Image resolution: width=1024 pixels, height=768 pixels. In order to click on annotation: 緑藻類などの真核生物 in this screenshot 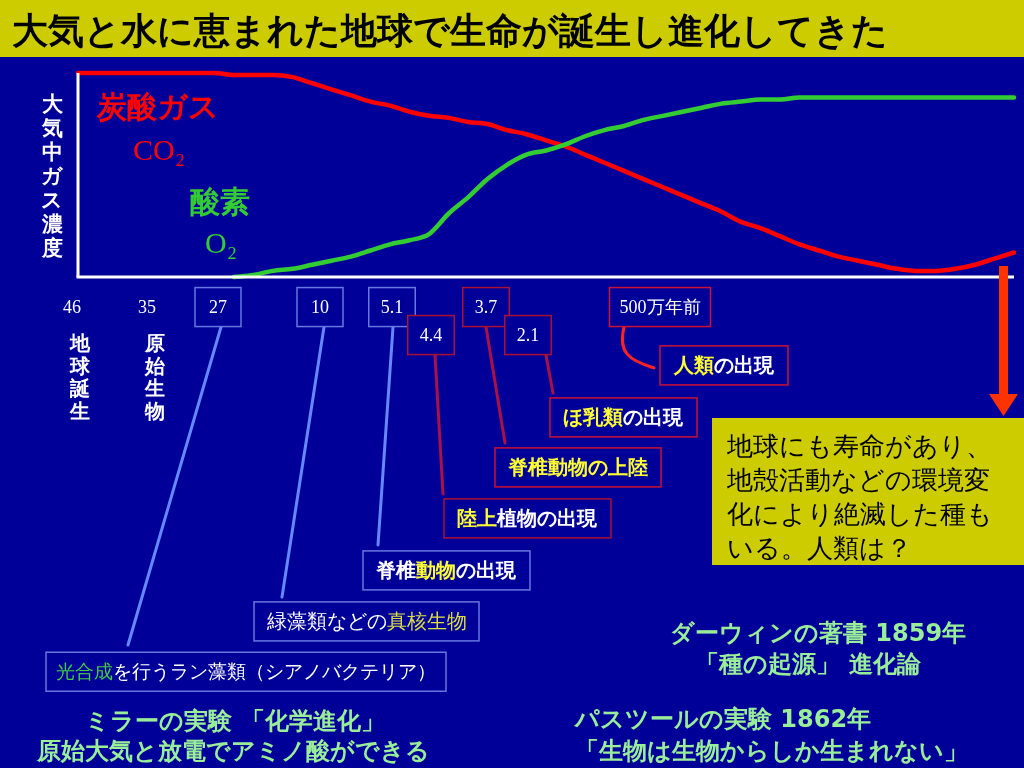, I will do `click(366, 621)`.